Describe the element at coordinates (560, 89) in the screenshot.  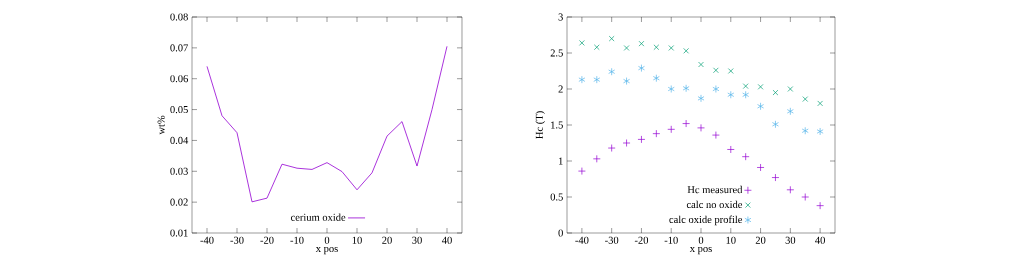
I see `y-tick-label: 2` at that location.